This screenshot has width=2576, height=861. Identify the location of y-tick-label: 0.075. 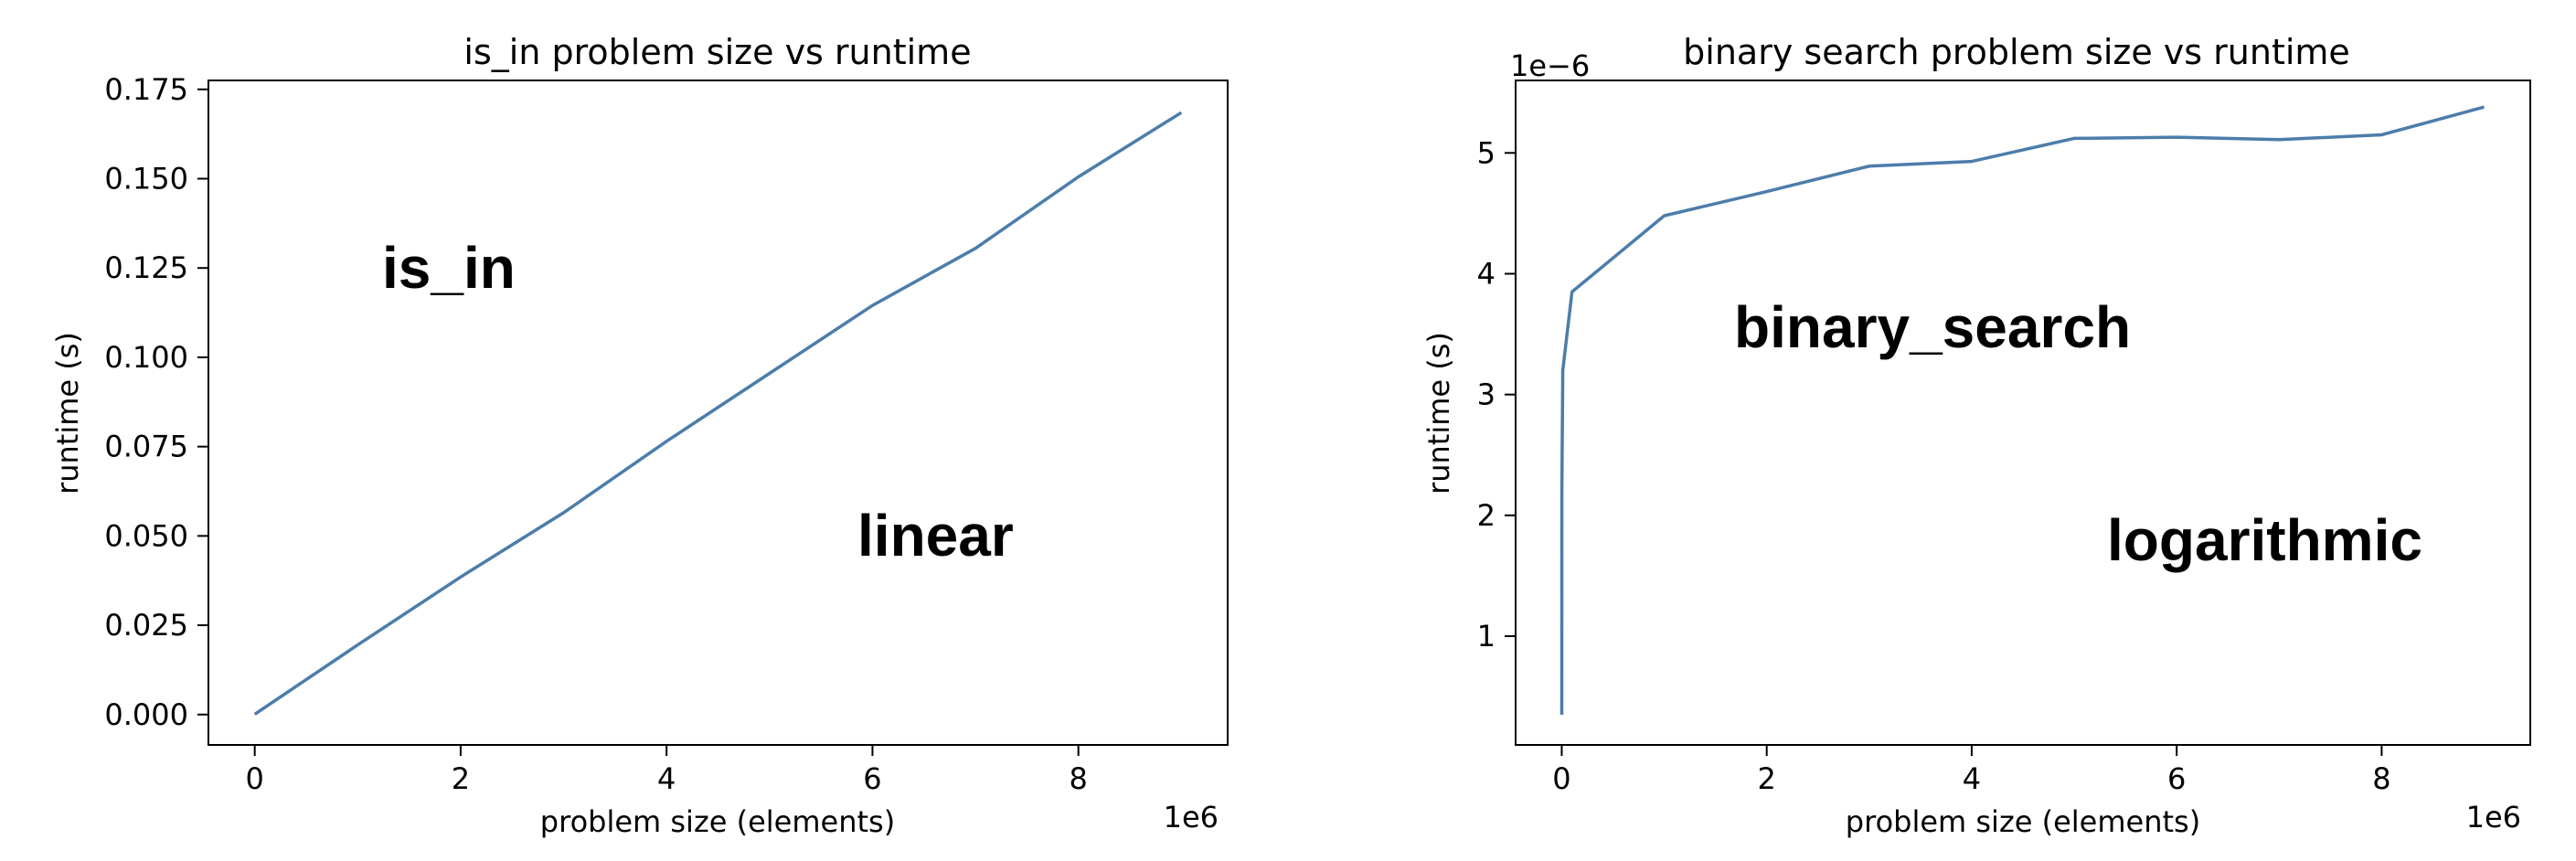
(146, 447).